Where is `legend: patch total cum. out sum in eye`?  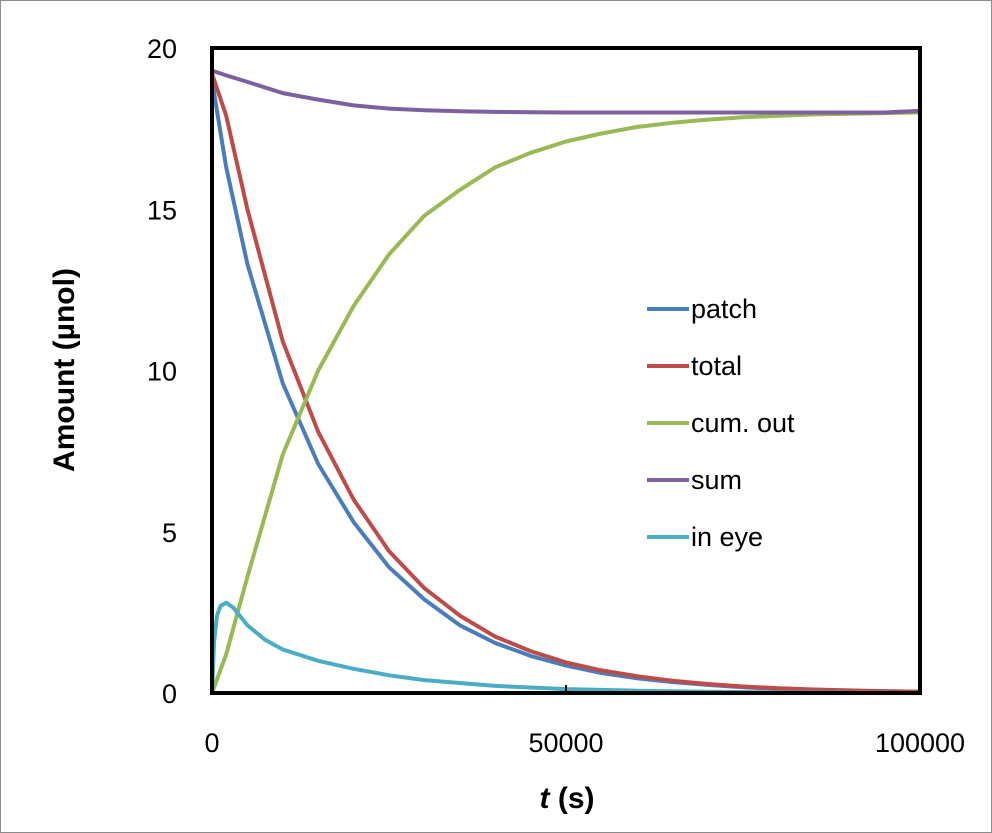 legend: patch total cum. out sum in eye is located at coordinates (721, 423).